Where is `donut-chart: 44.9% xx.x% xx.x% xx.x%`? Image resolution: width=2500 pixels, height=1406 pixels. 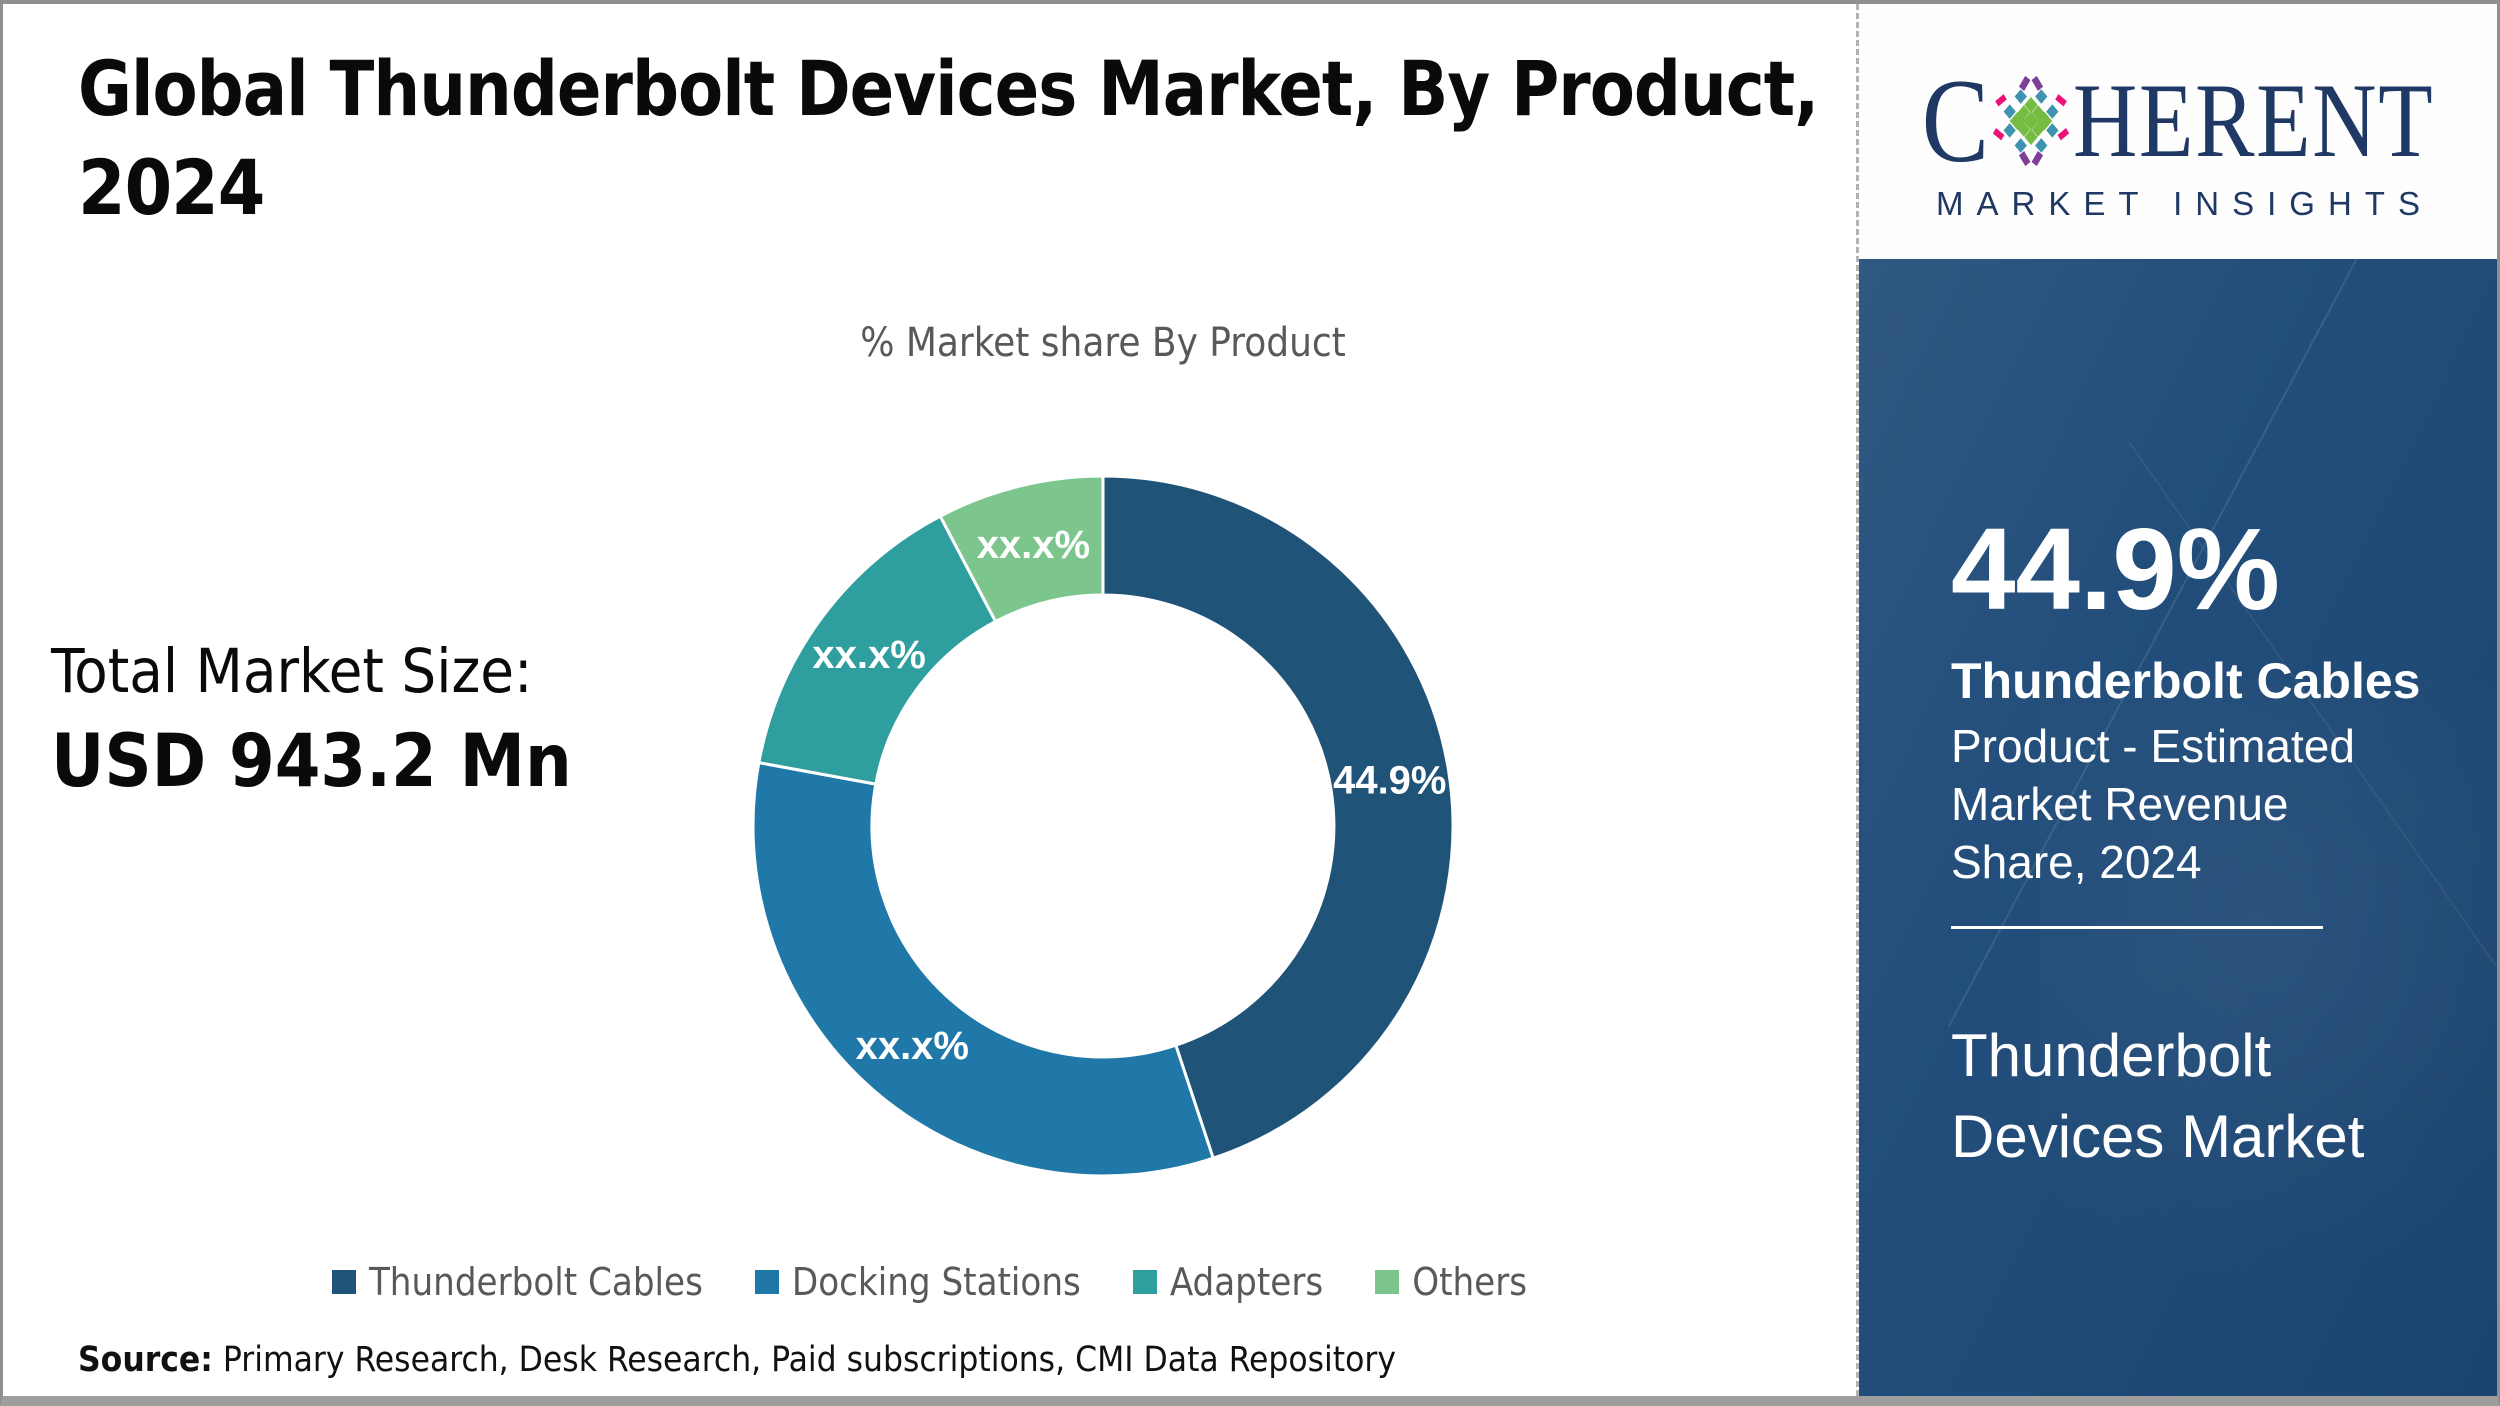
donut-chart: 44.9% xx.x% xx.x% xx.x% is located at coordinates (1103, 826).